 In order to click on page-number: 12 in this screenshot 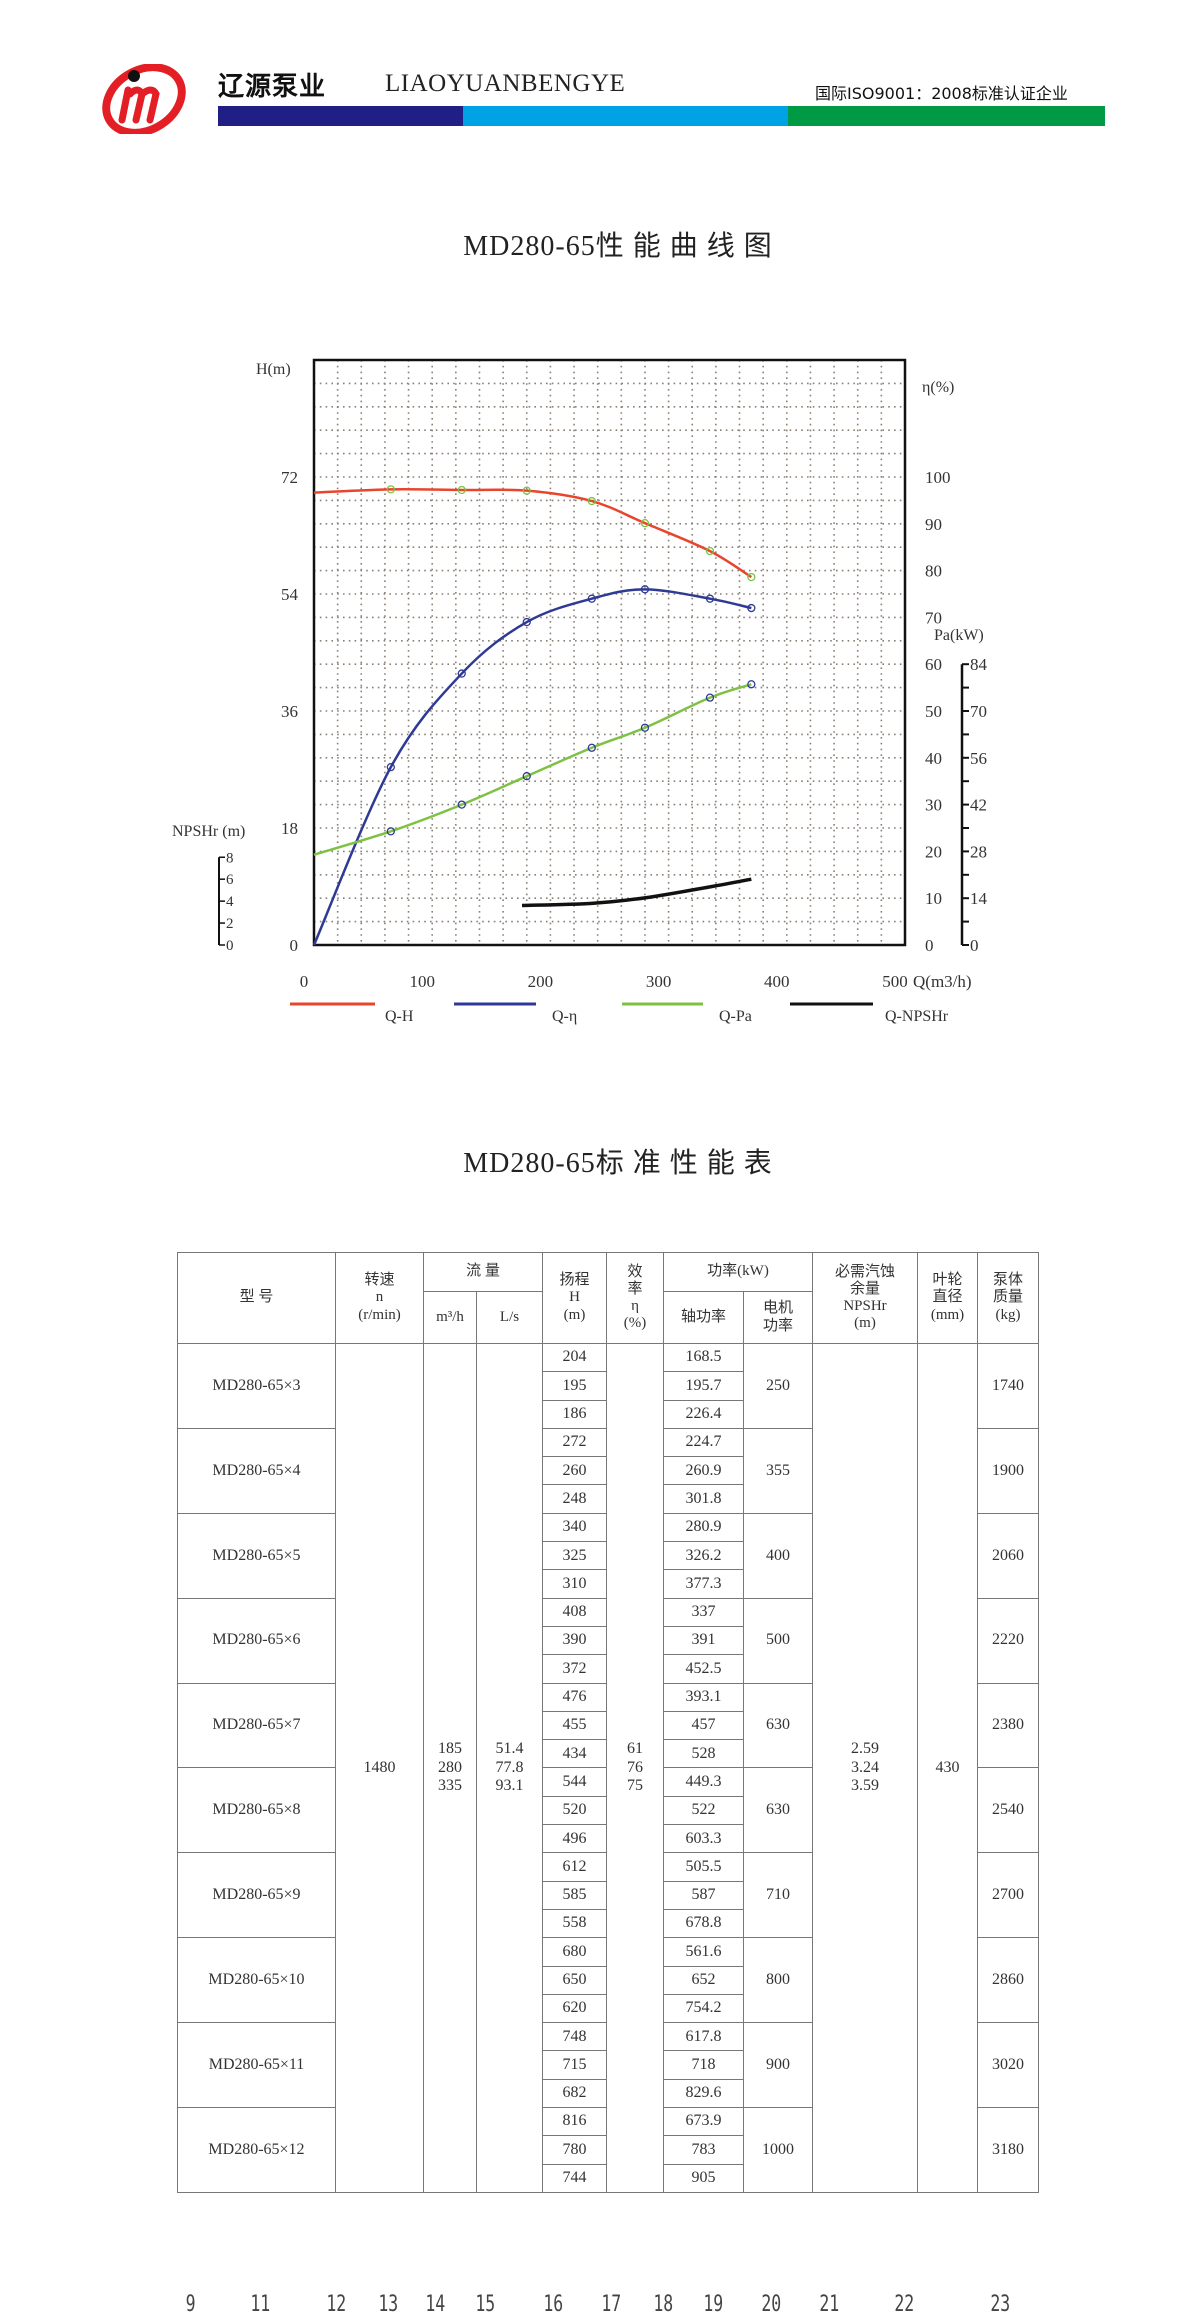, I will do `click(336, 2304)`.